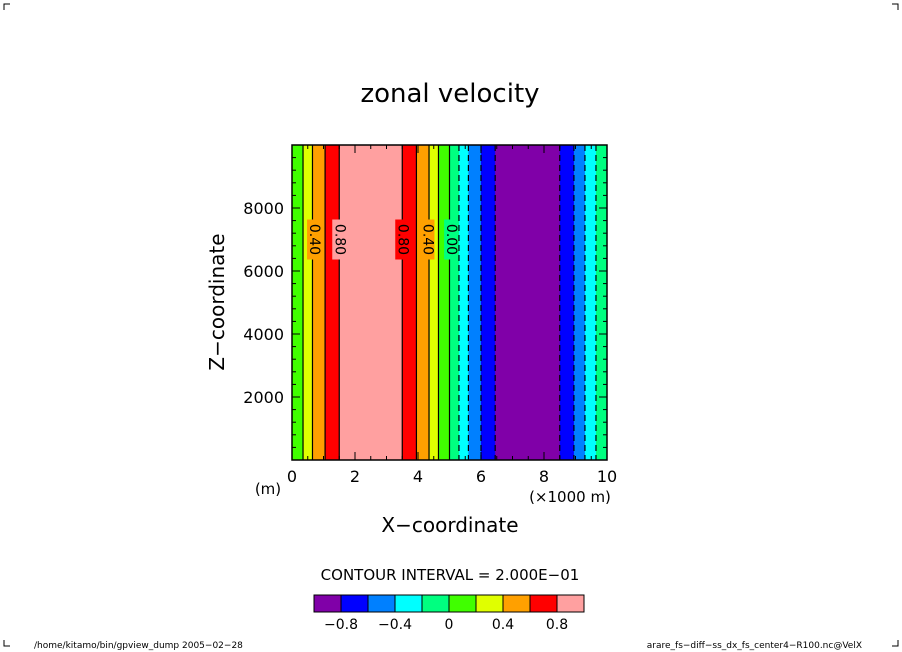 The height and width of the screenshot is (652, 902). Describe the element at coordinates (382, 239) in the screenshot. I see `contour-labels: 0.40 0.80 0.80 0.40 0.00` at that location.